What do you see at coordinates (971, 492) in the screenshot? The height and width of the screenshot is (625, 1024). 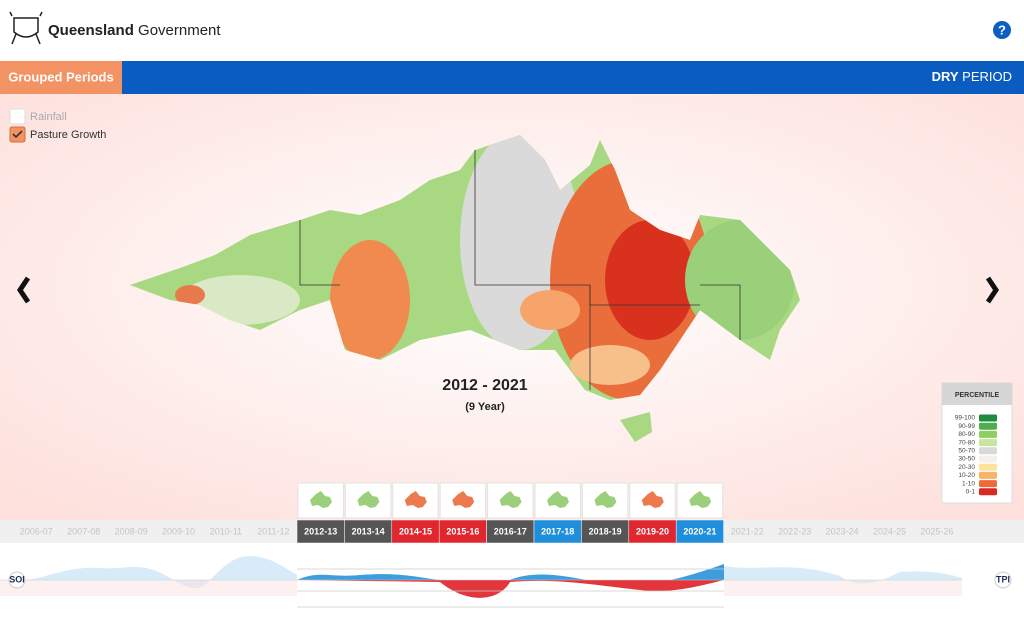 I see `legend-label: 0-1` at bounding box center [971, 492].